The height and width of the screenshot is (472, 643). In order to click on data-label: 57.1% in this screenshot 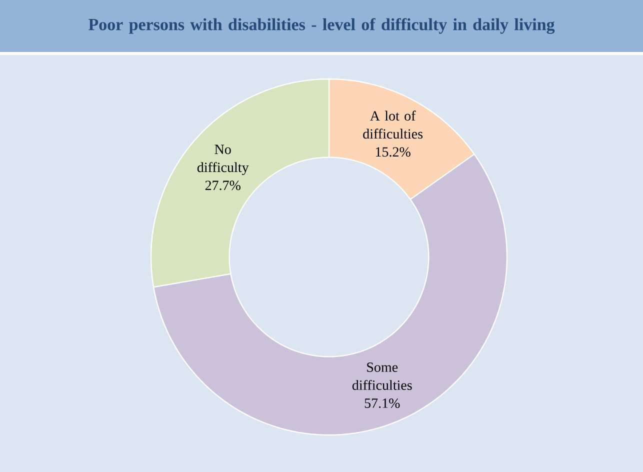, I will do `click(382, 403)`.